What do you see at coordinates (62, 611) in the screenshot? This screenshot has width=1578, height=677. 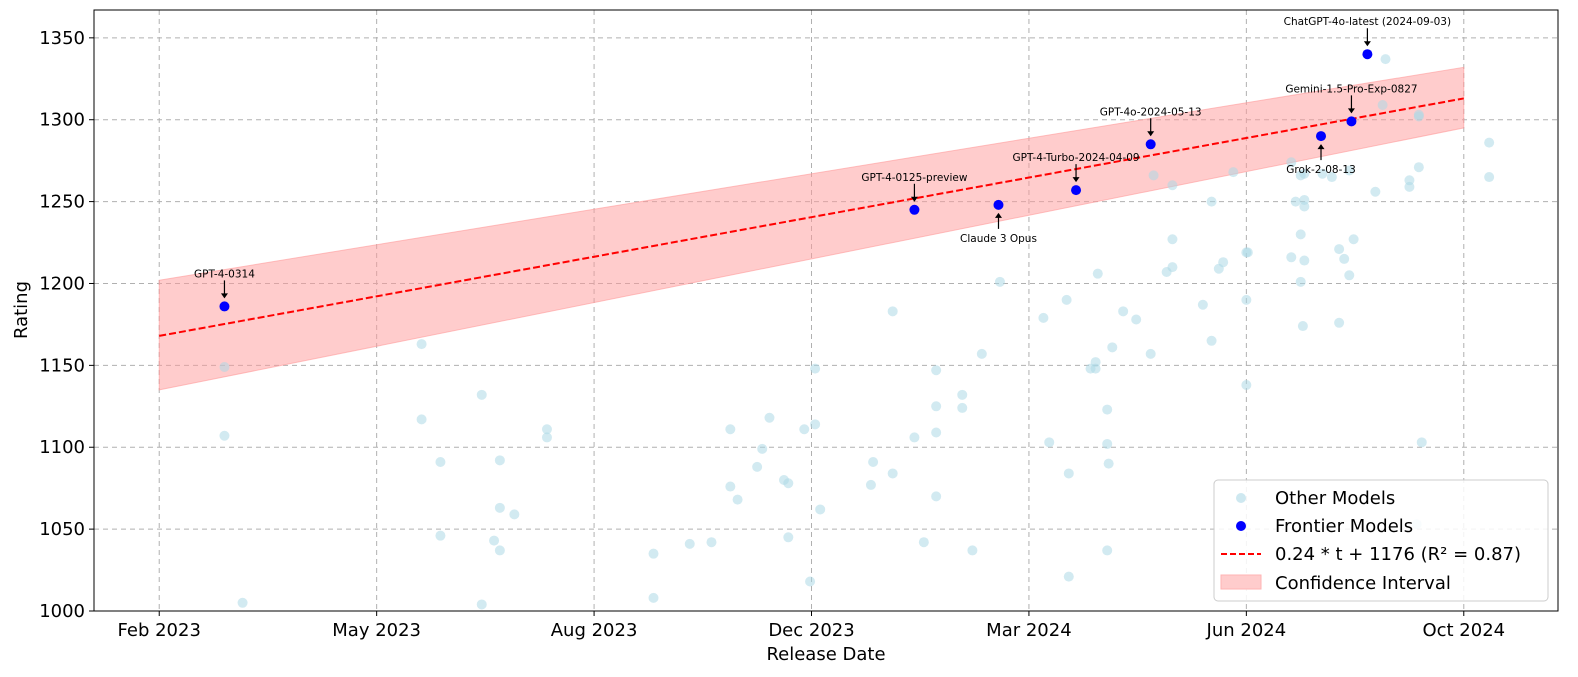 I see `y-tick-label: 1000` at bounding box center [62, 611].